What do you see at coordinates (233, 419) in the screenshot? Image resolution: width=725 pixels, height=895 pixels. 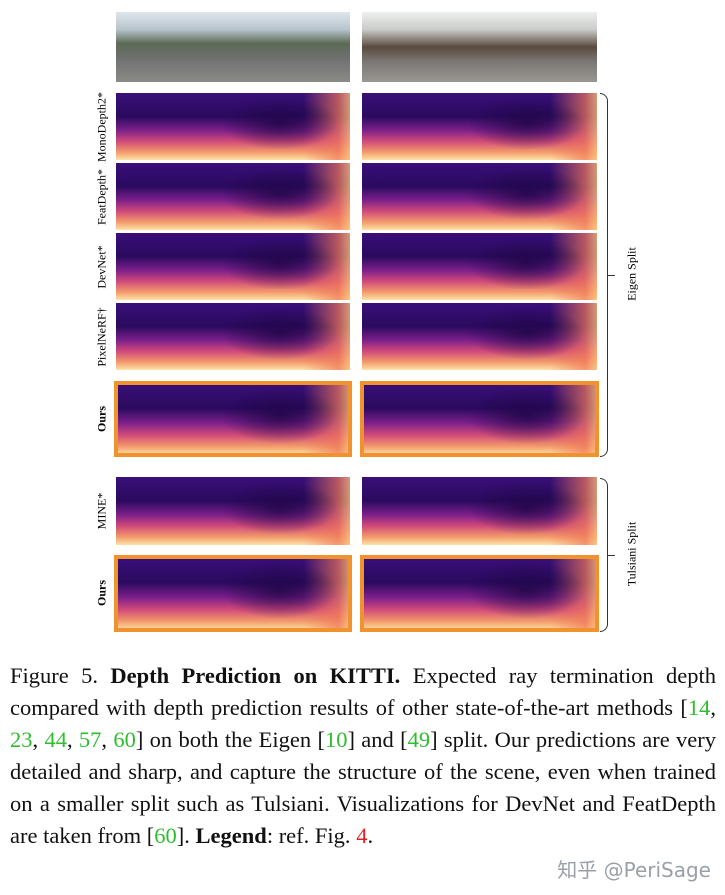 I see `depth-map-ours-eigen-left` at bounding box center [233, 419].